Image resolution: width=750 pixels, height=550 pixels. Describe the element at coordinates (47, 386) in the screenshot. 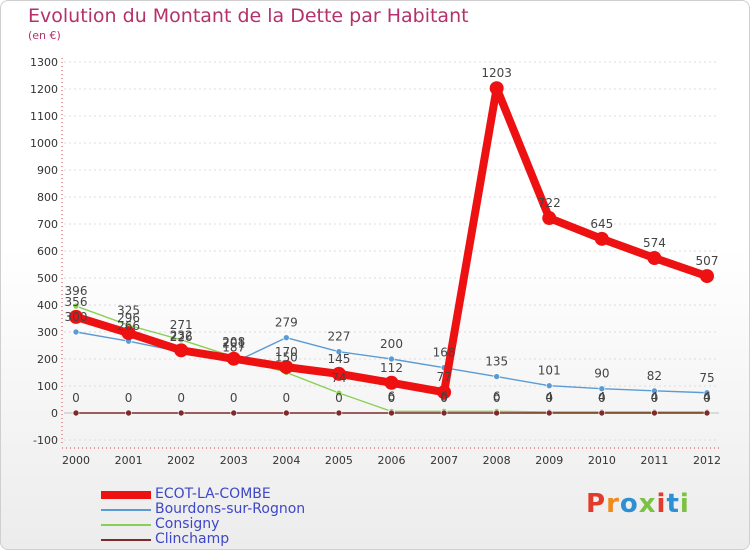

I see `y-tick-label: 100` at that location.